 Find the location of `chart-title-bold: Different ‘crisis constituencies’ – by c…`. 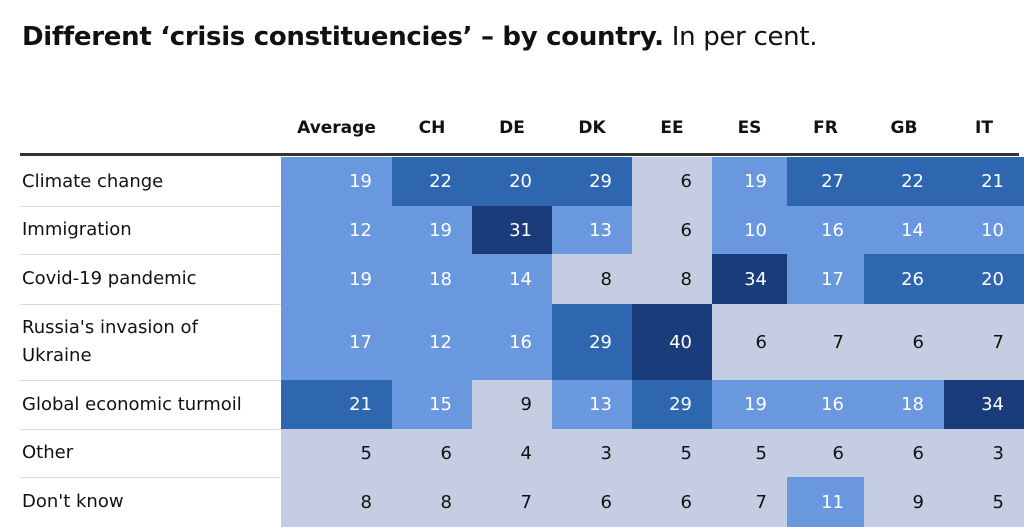

chart-title-bold: Different ‘crisis constituencies’ – by c… is located at coordinates (343, 37).